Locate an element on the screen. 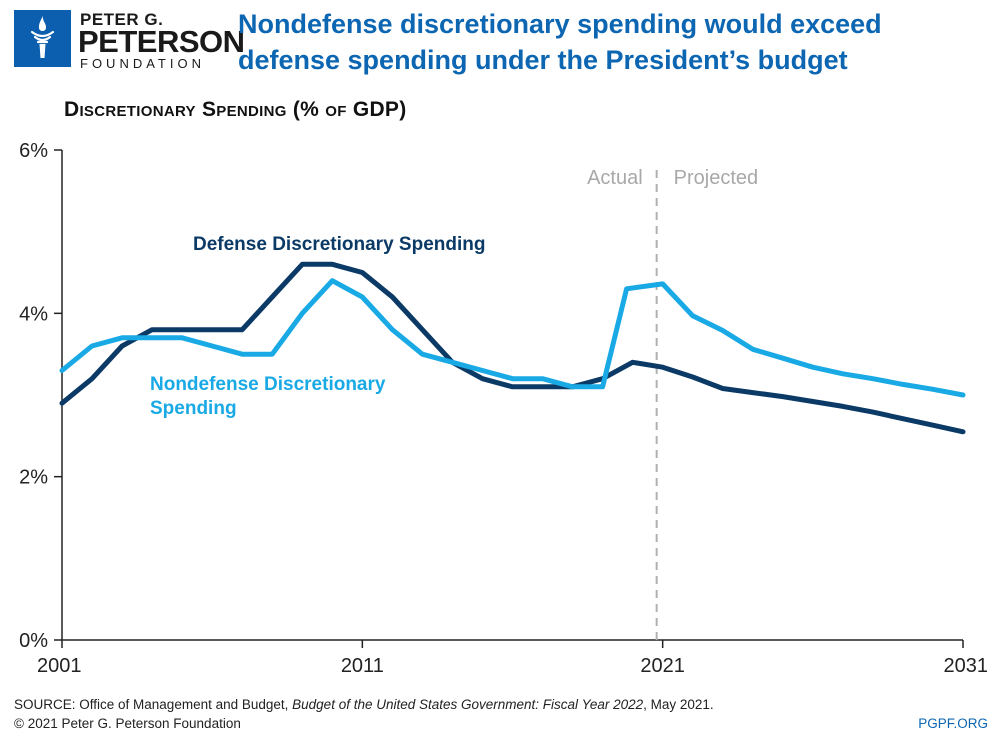  series-label-defense: Defense Discretionary Spending is located at coordinates (339, 244).